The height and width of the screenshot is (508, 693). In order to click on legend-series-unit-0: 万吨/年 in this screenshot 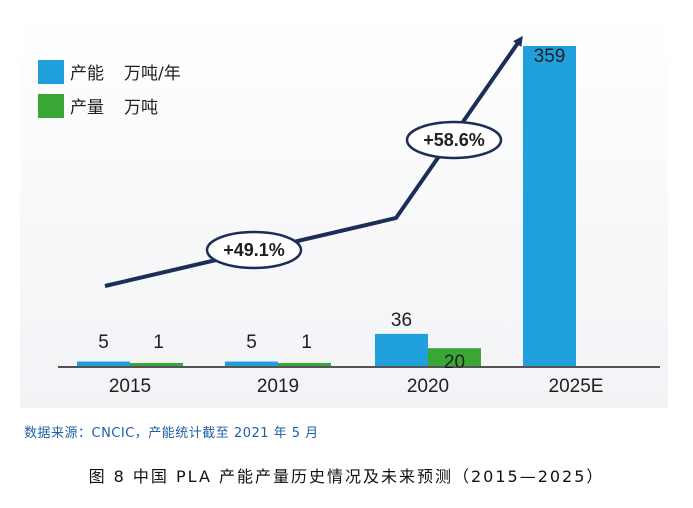, I will do `click(152, 74)`.